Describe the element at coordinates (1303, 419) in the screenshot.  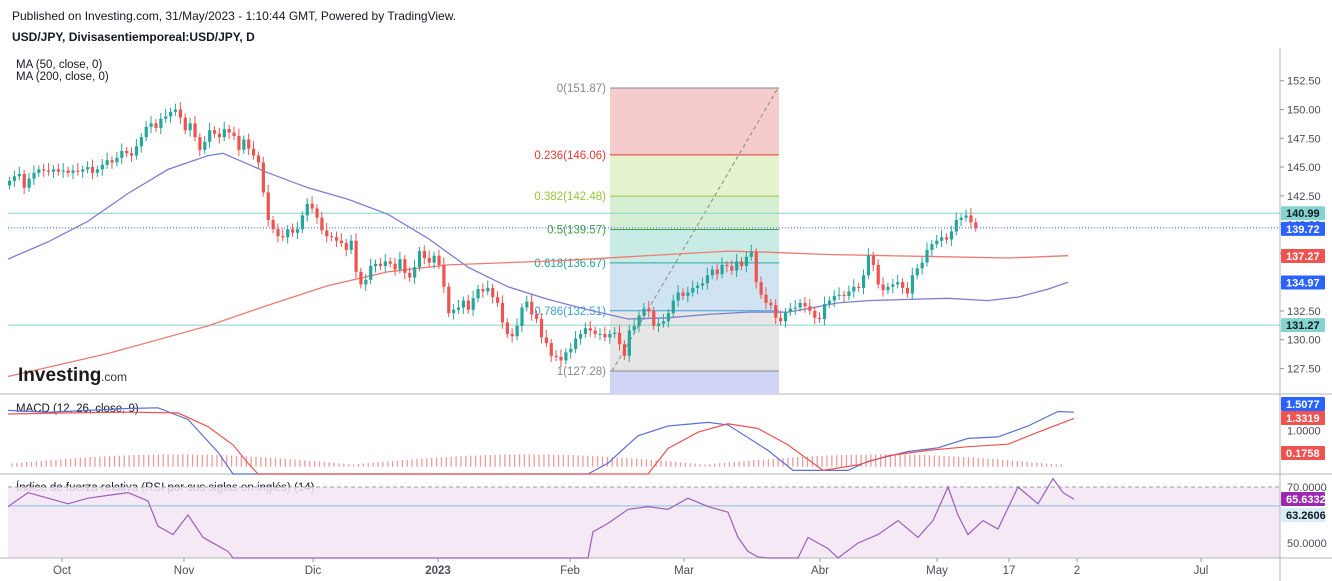
I see `macd-value-tag: 1.3319` at that location.